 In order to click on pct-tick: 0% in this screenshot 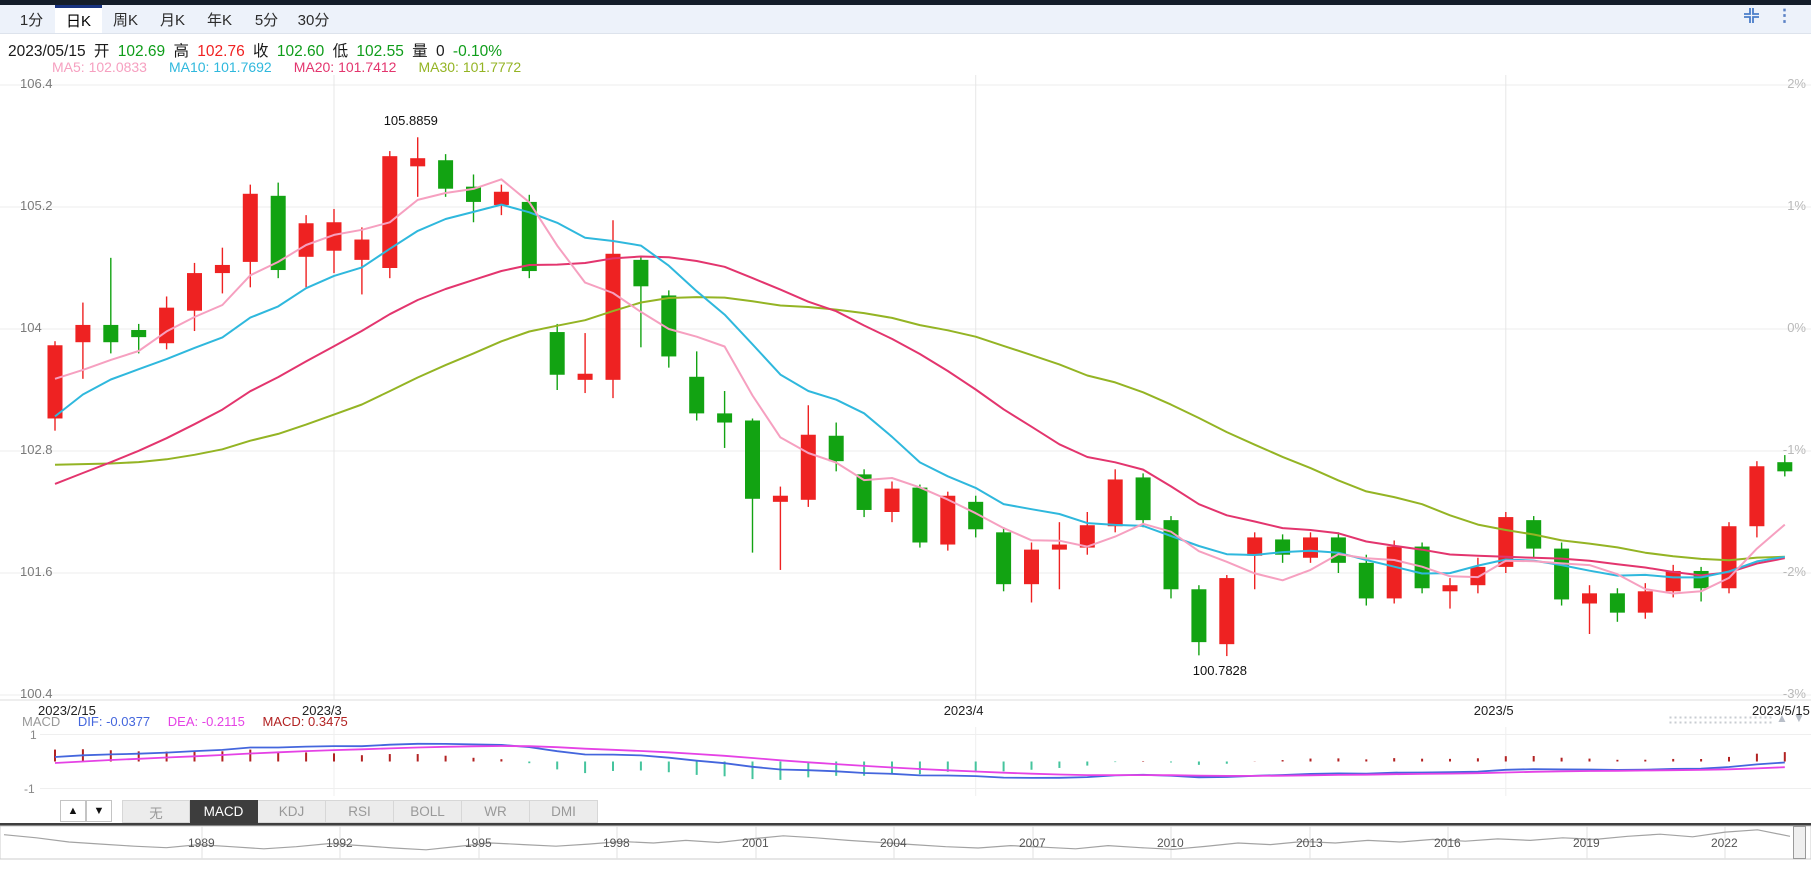, I will do `click(1796, 327)`.